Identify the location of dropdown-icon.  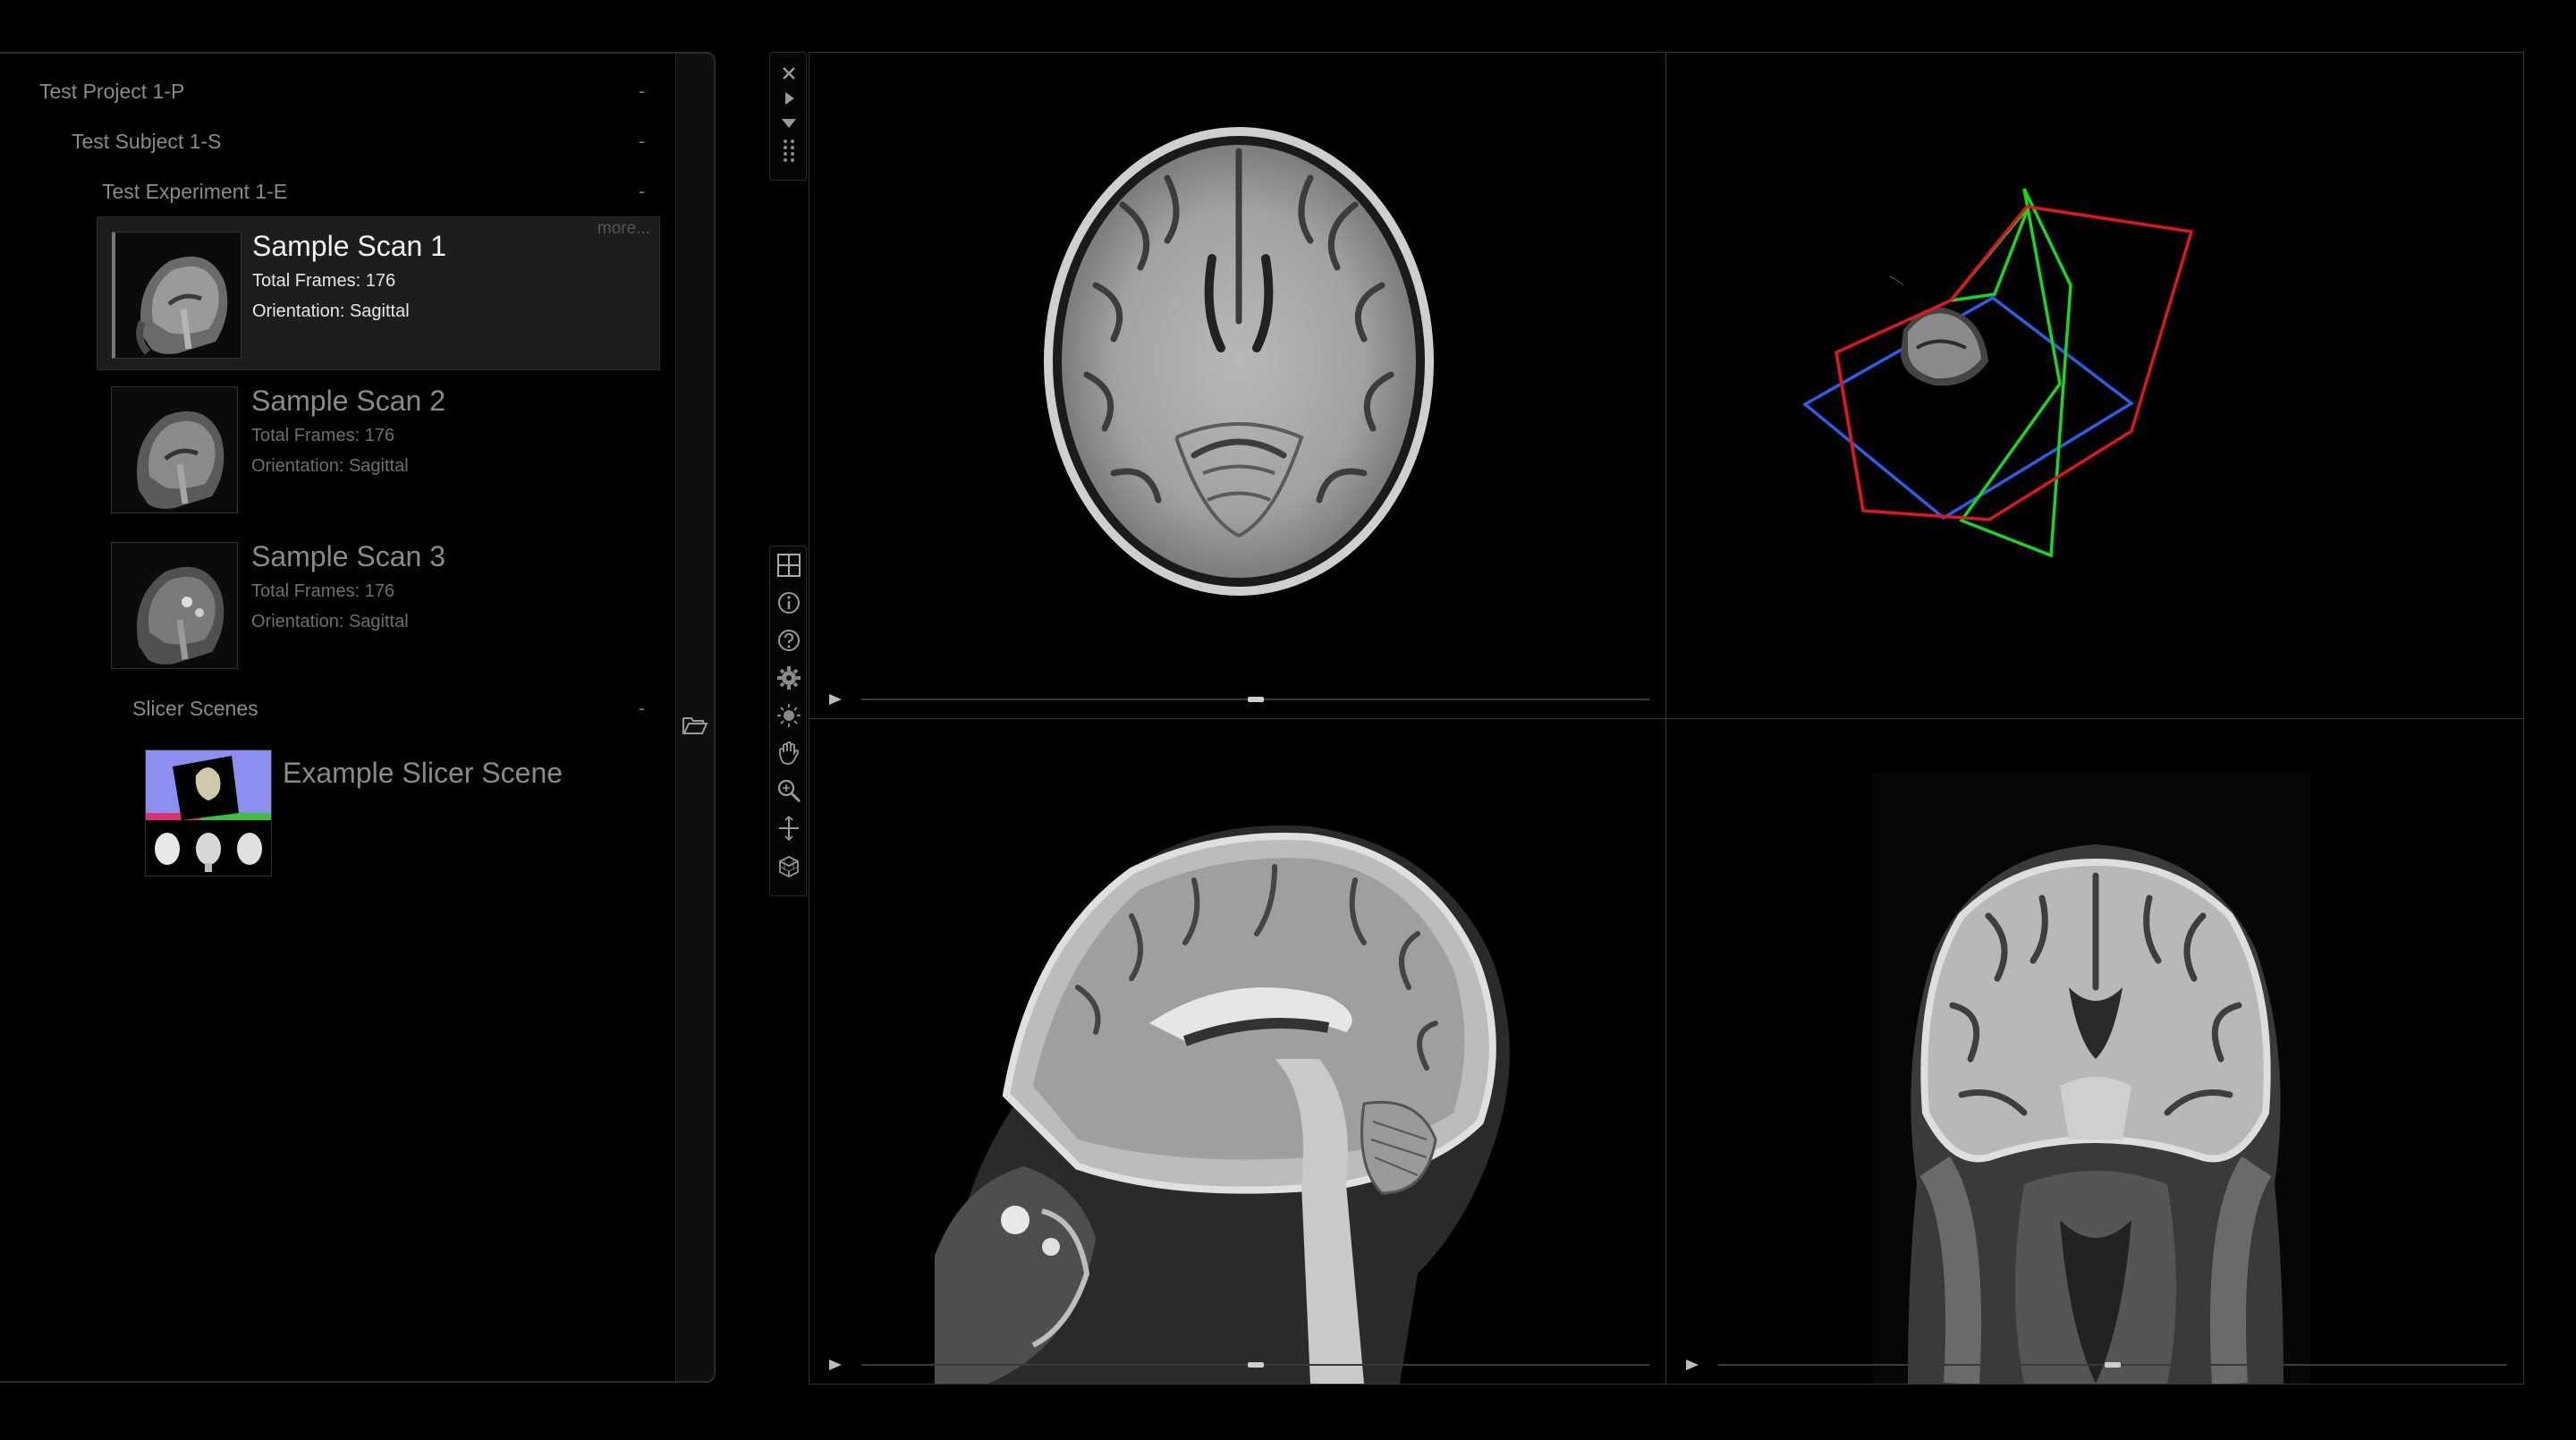
(788, 123).